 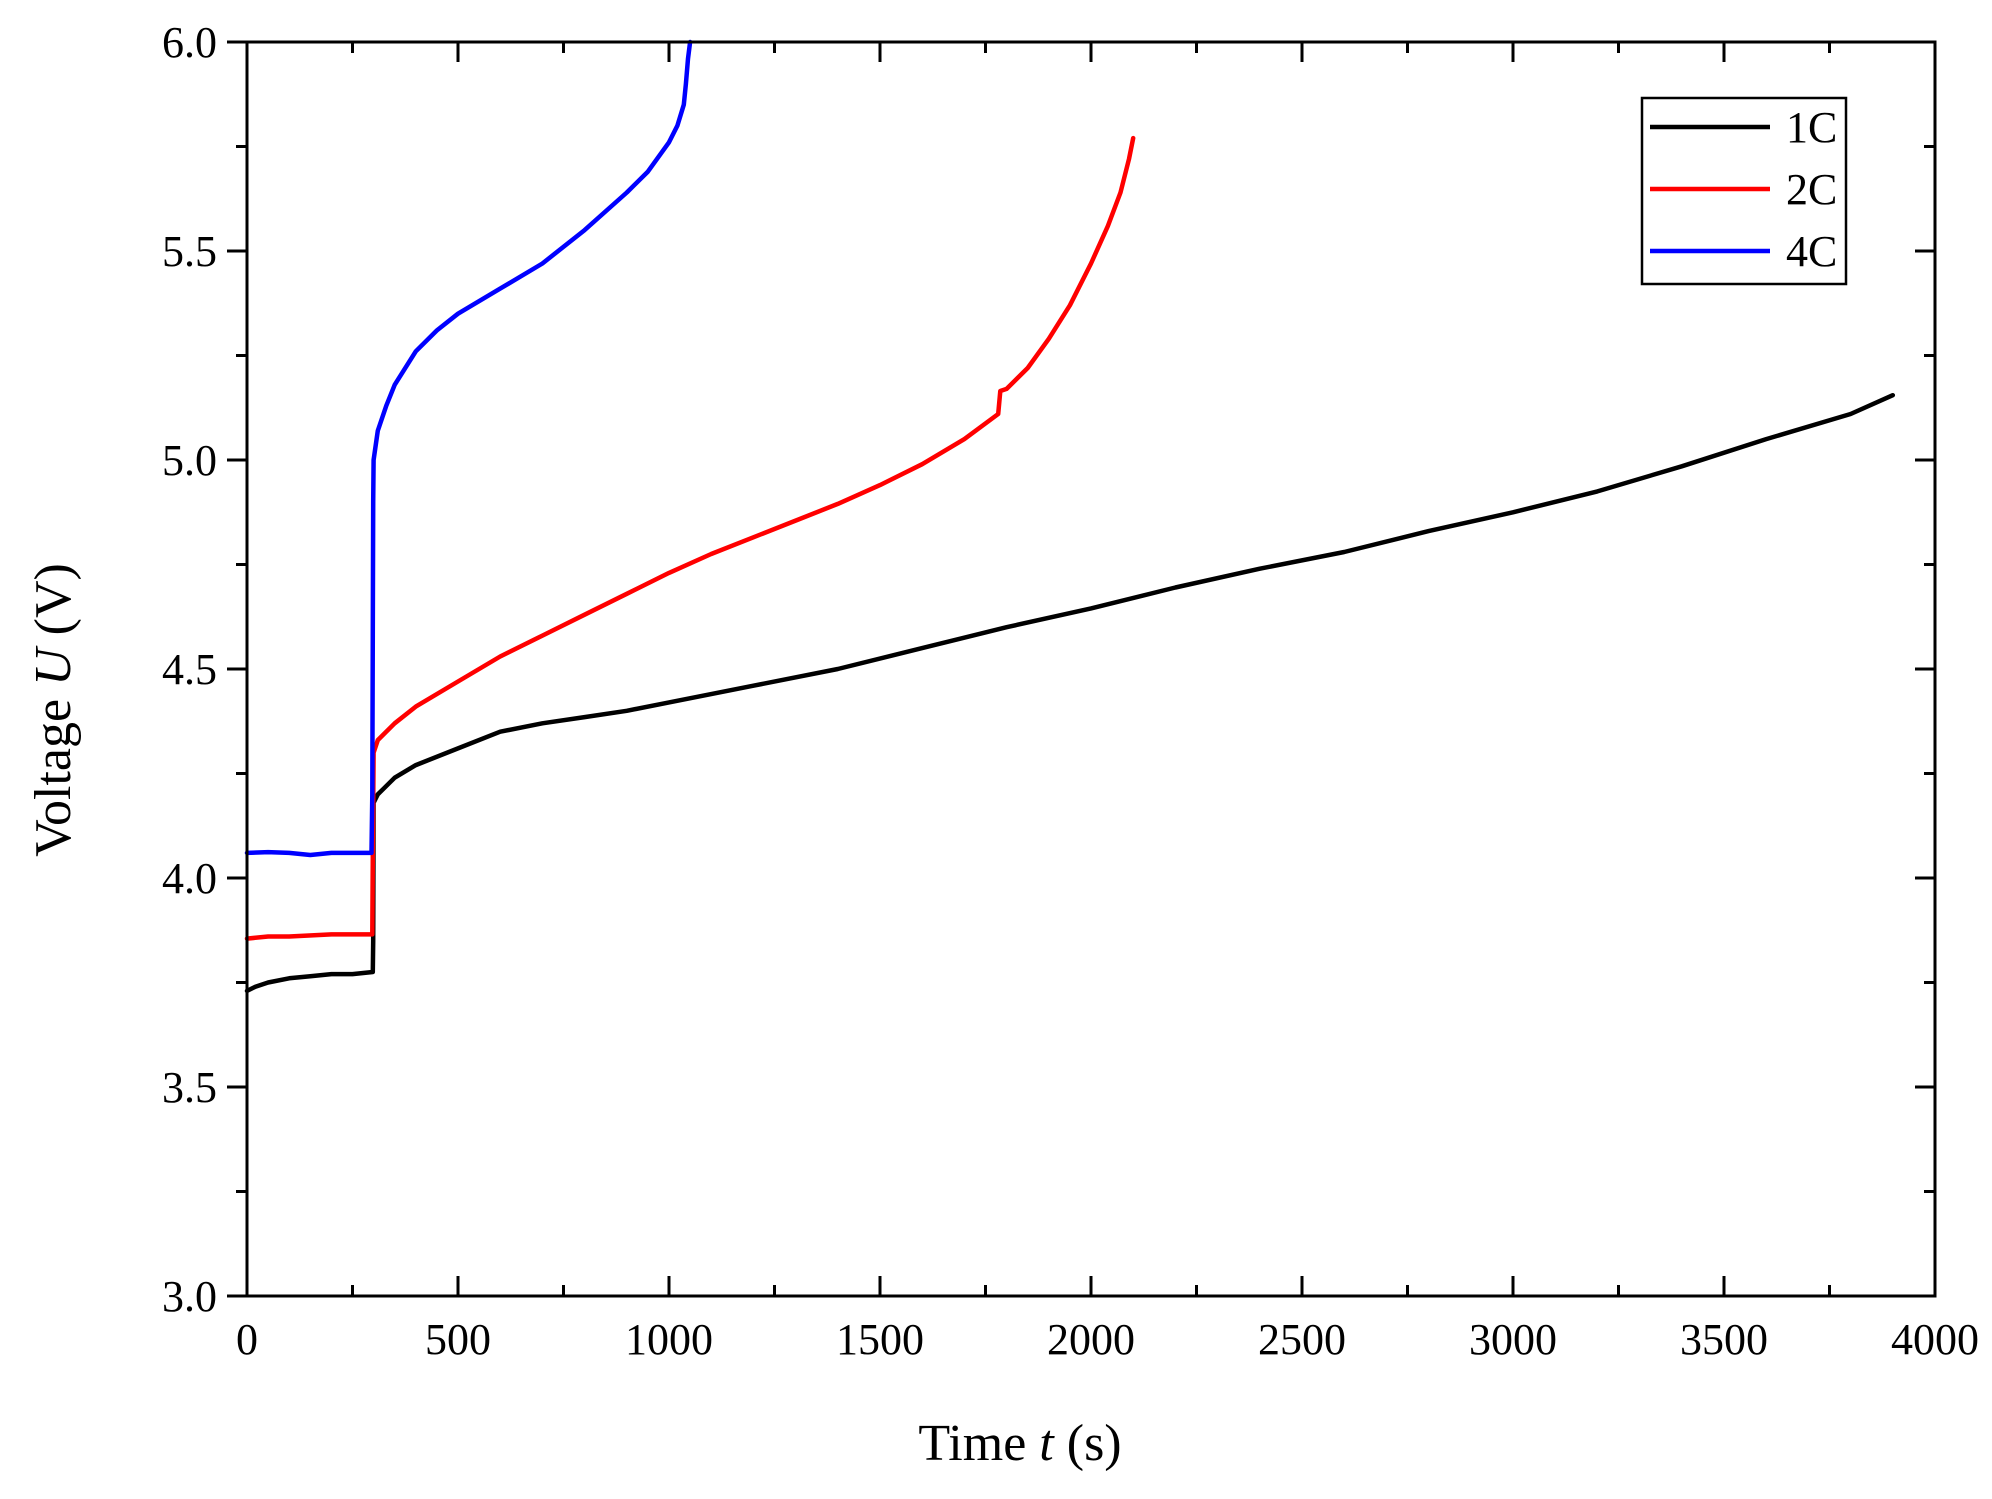 What do you see at coordinates (880, 1339) in the screenshot?
I see `x-tick-label: 1500` at bounding box center [880, 1339].